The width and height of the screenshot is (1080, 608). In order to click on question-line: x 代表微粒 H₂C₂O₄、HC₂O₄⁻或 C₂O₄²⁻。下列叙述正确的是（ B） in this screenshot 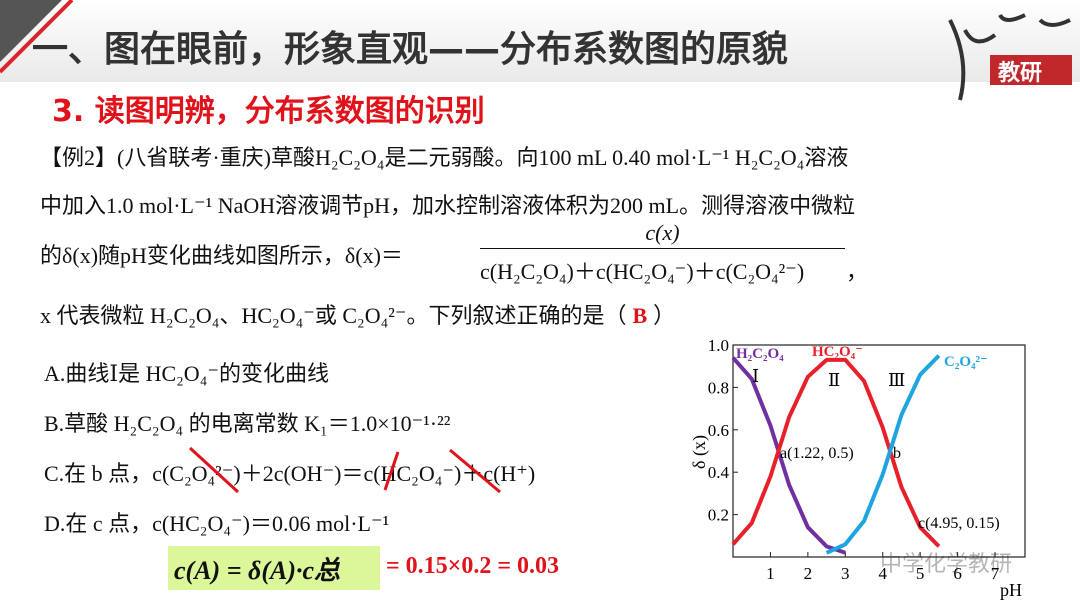, I will do `click(357, 314)`.